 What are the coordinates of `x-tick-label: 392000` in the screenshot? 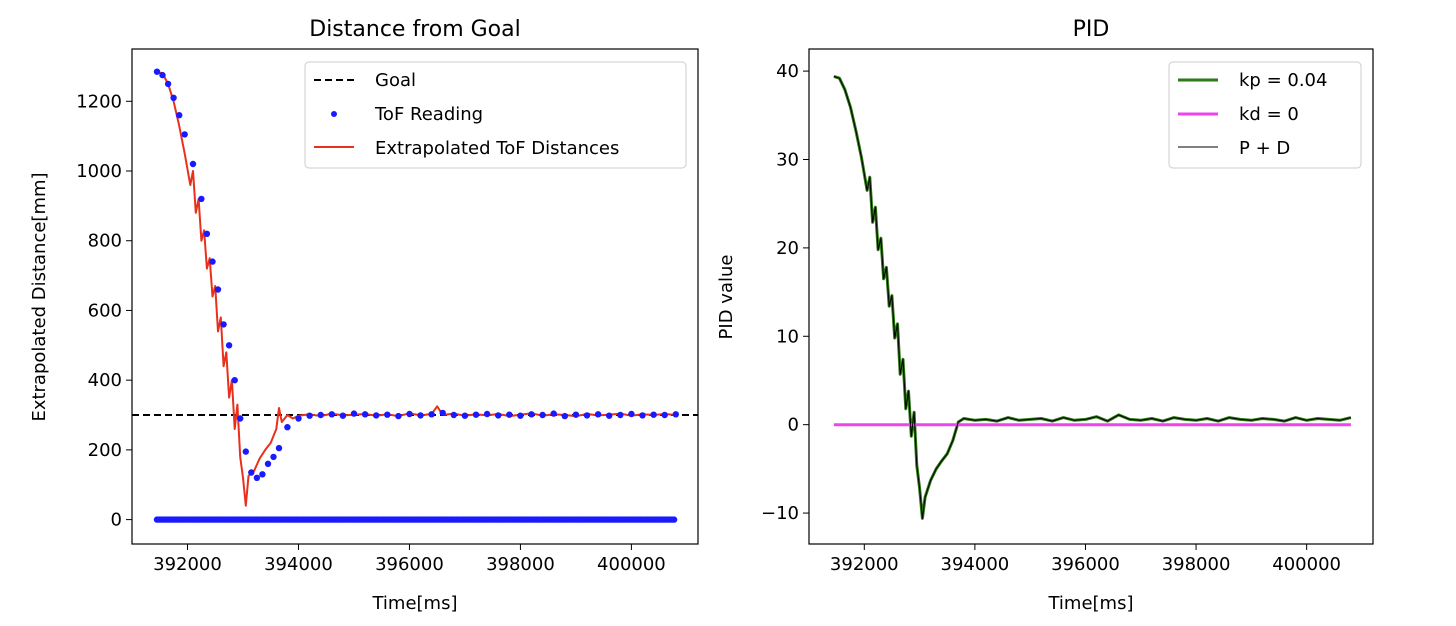 It's located at (187, 564).